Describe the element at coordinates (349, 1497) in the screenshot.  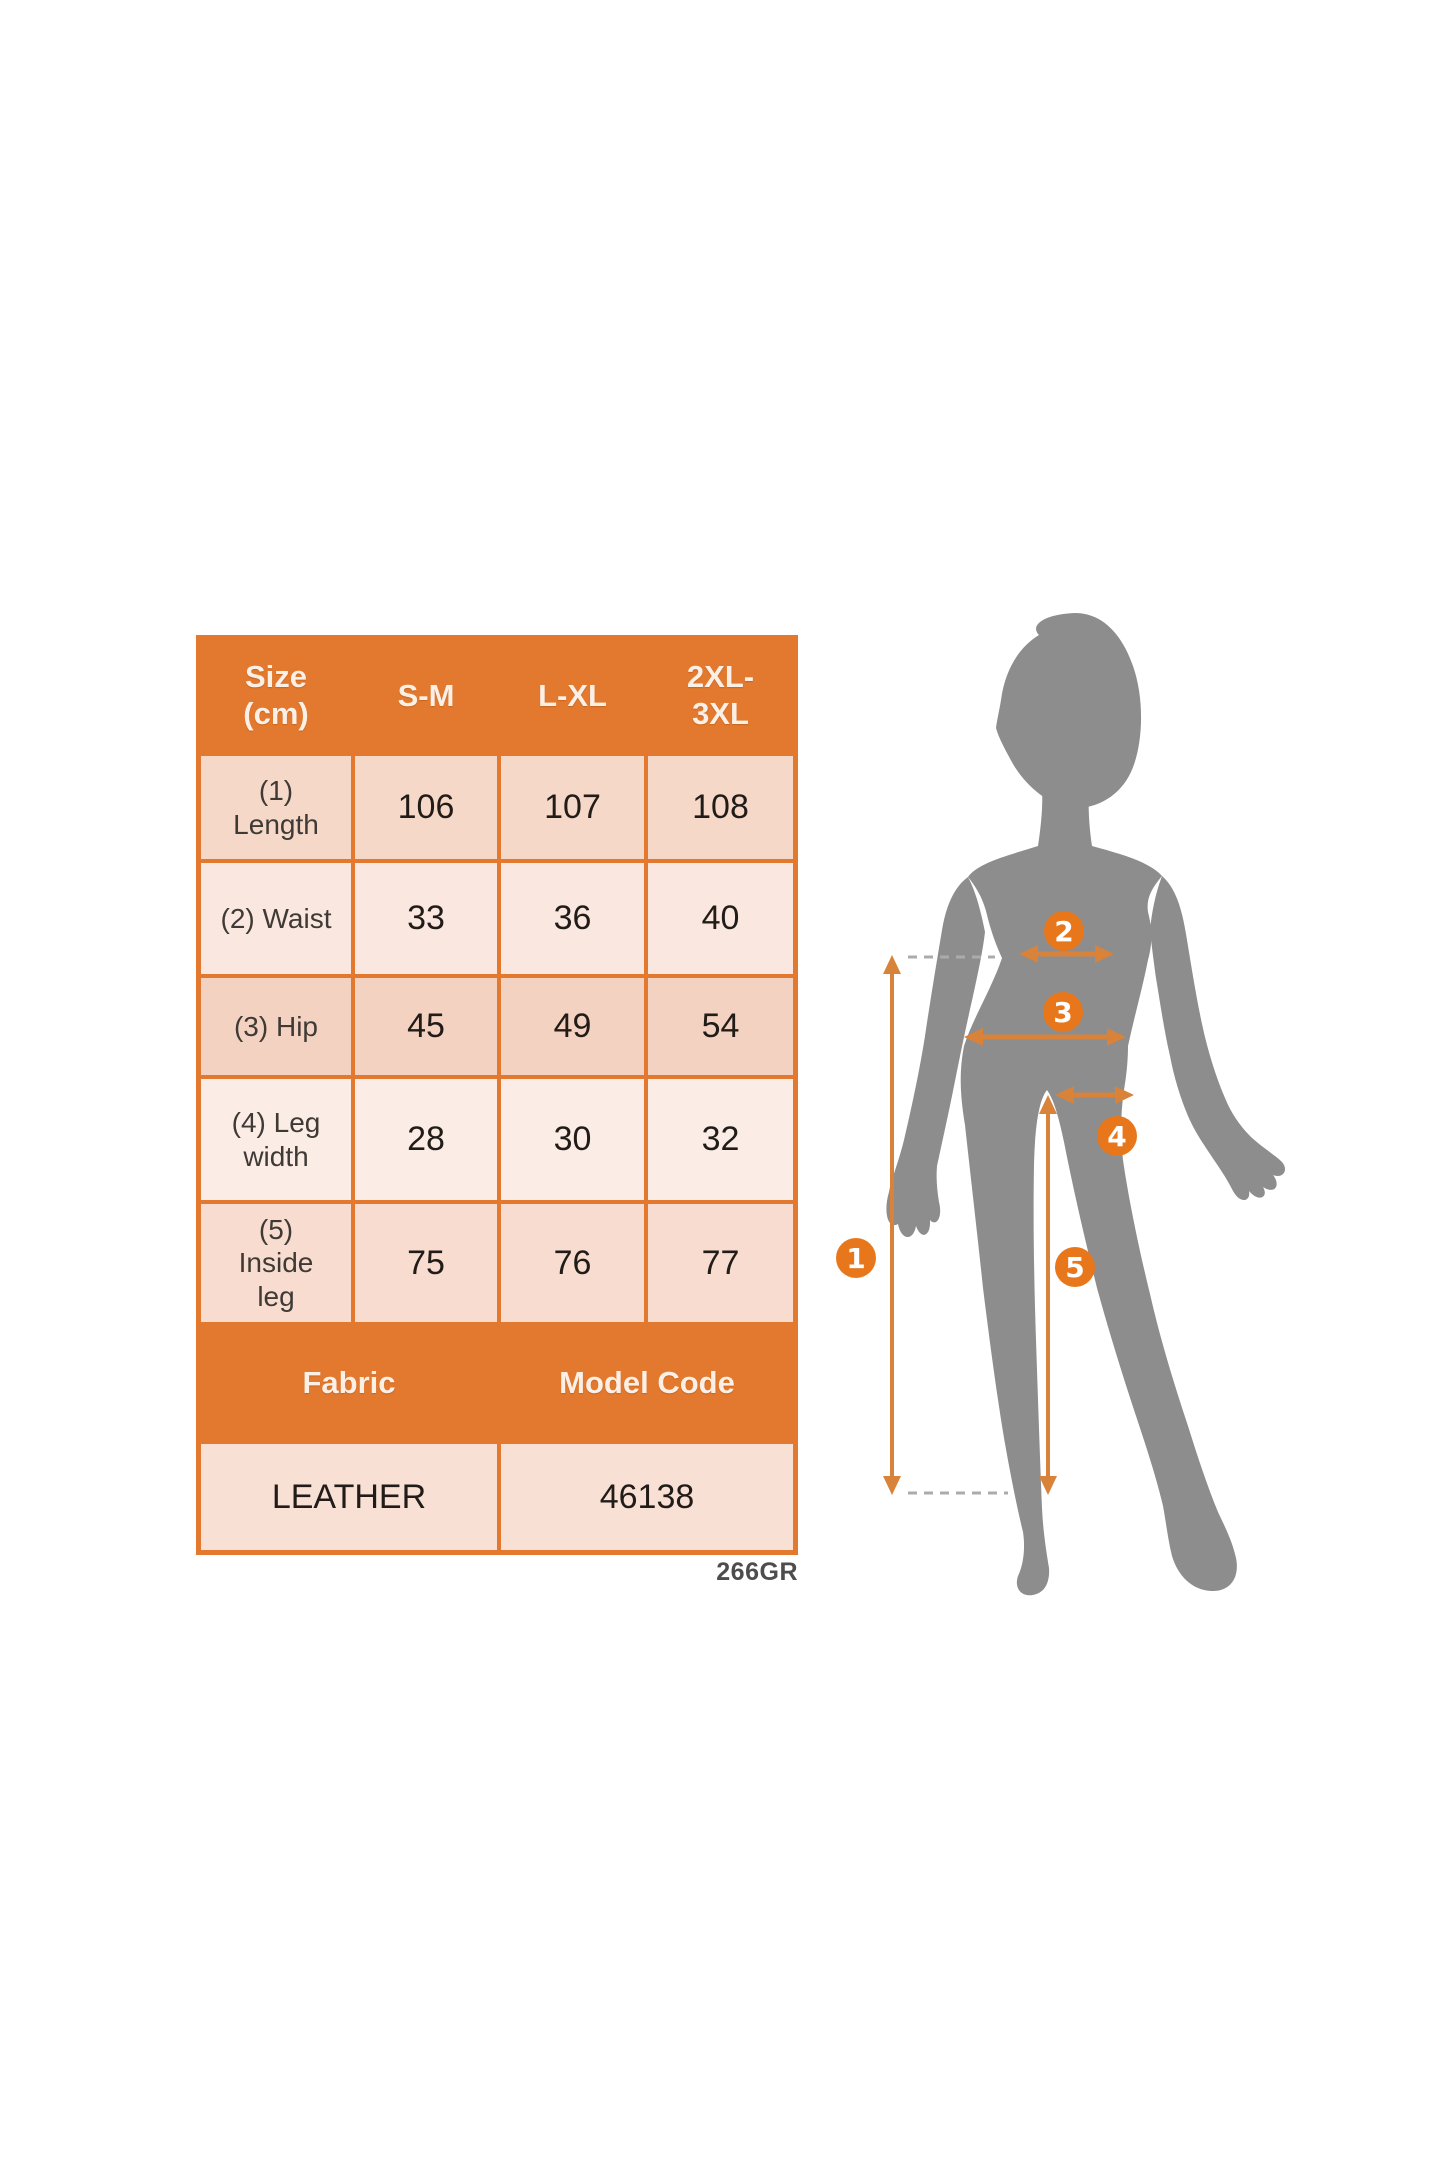
I see `fabric-value: LEATHER` at that location.